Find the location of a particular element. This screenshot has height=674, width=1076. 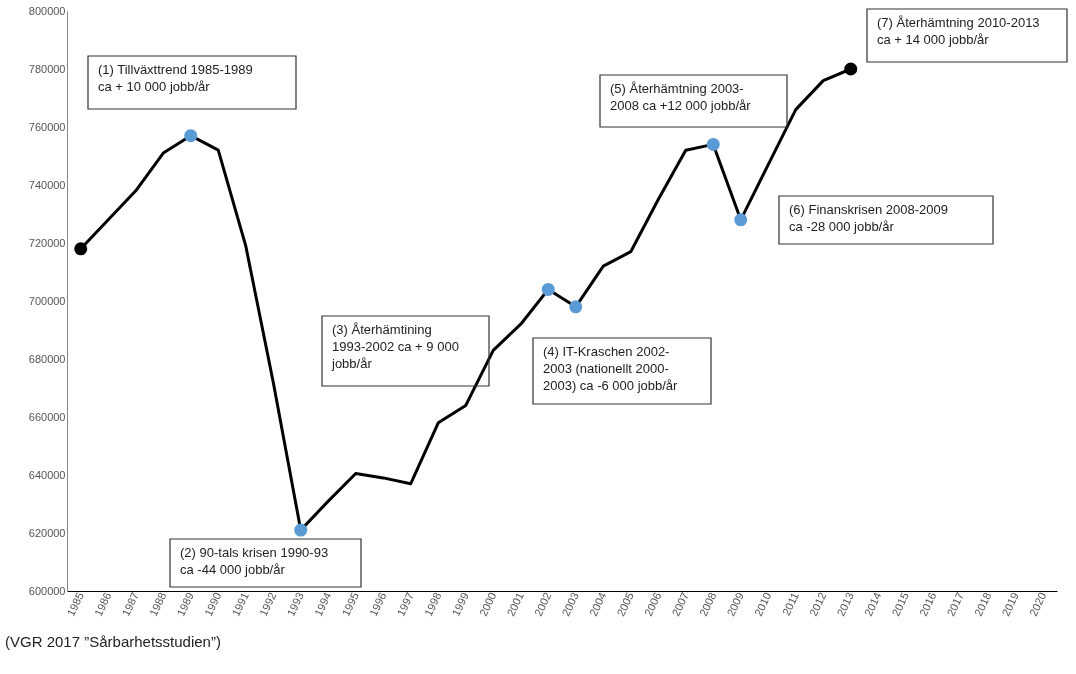

x-tick-label: 1989 is located at coordinates (185, 604).